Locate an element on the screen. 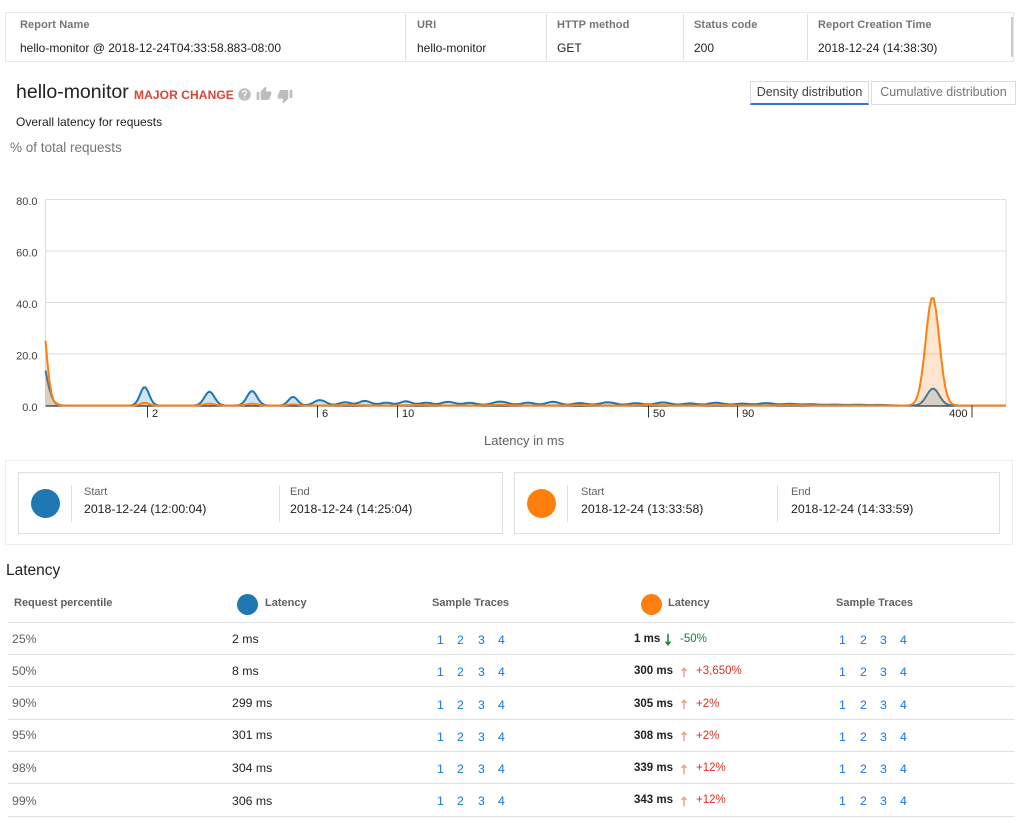 The height and width of the screenshot is (823, 1028). svg-text: 400 is located at coordinates (958, 414).